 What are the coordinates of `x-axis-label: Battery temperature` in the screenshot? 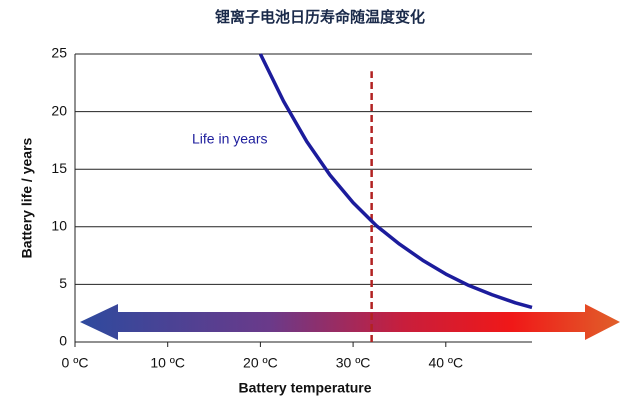 It's located at (304, 388).